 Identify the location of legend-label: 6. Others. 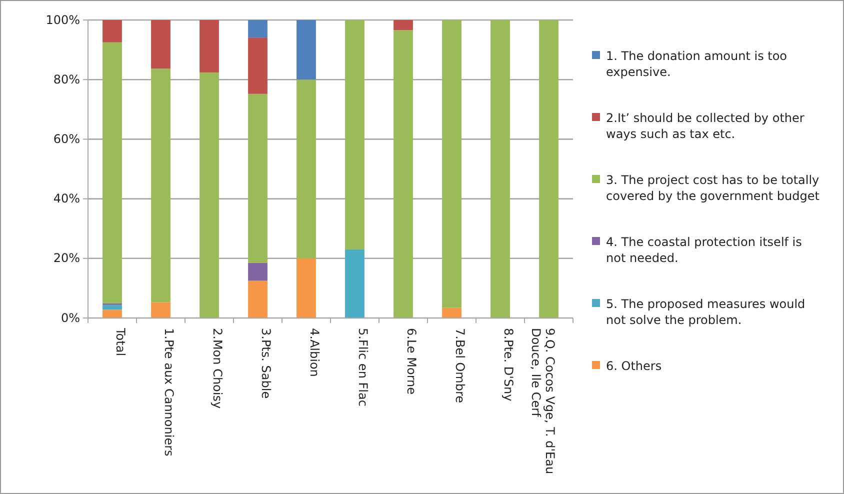
(634, 366).